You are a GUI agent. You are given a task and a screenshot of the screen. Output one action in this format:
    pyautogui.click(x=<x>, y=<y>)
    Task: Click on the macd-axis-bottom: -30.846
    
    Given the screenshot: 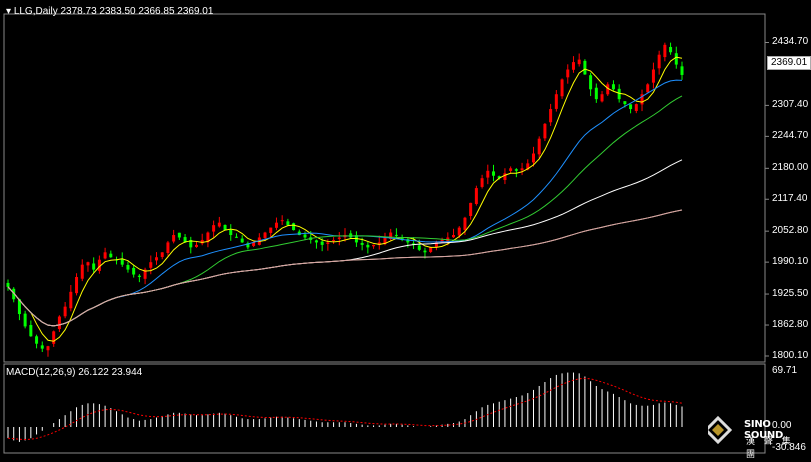 What is the action you would take?
    pyautogui.click(x=789, y=447)
    